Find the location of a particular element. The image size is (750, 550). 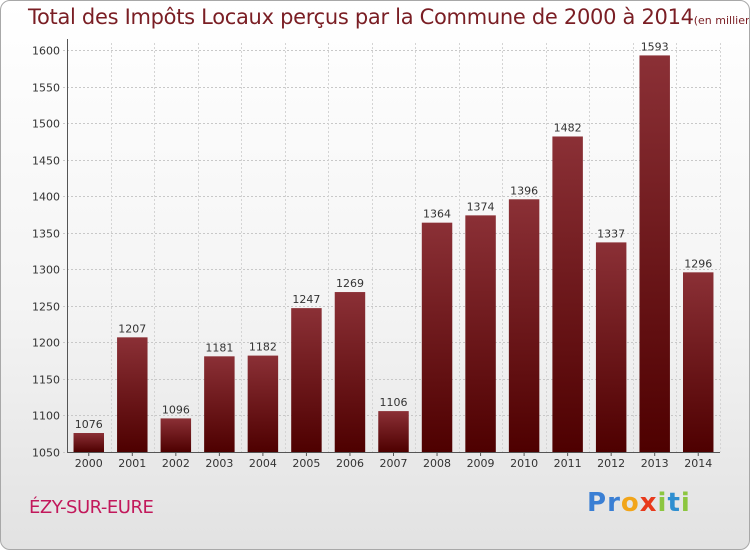

x-tick-label-2001: 2001 is located at coordinates (132, 463).